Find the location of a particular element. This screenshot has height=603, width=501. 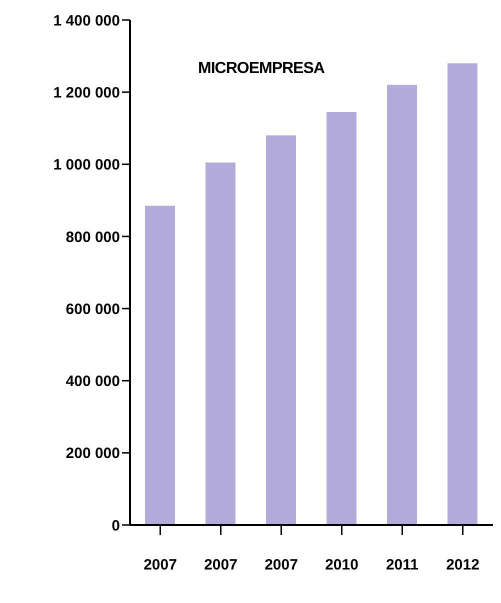

x-tick-label: 2010 is located at coordinates (341, 565).